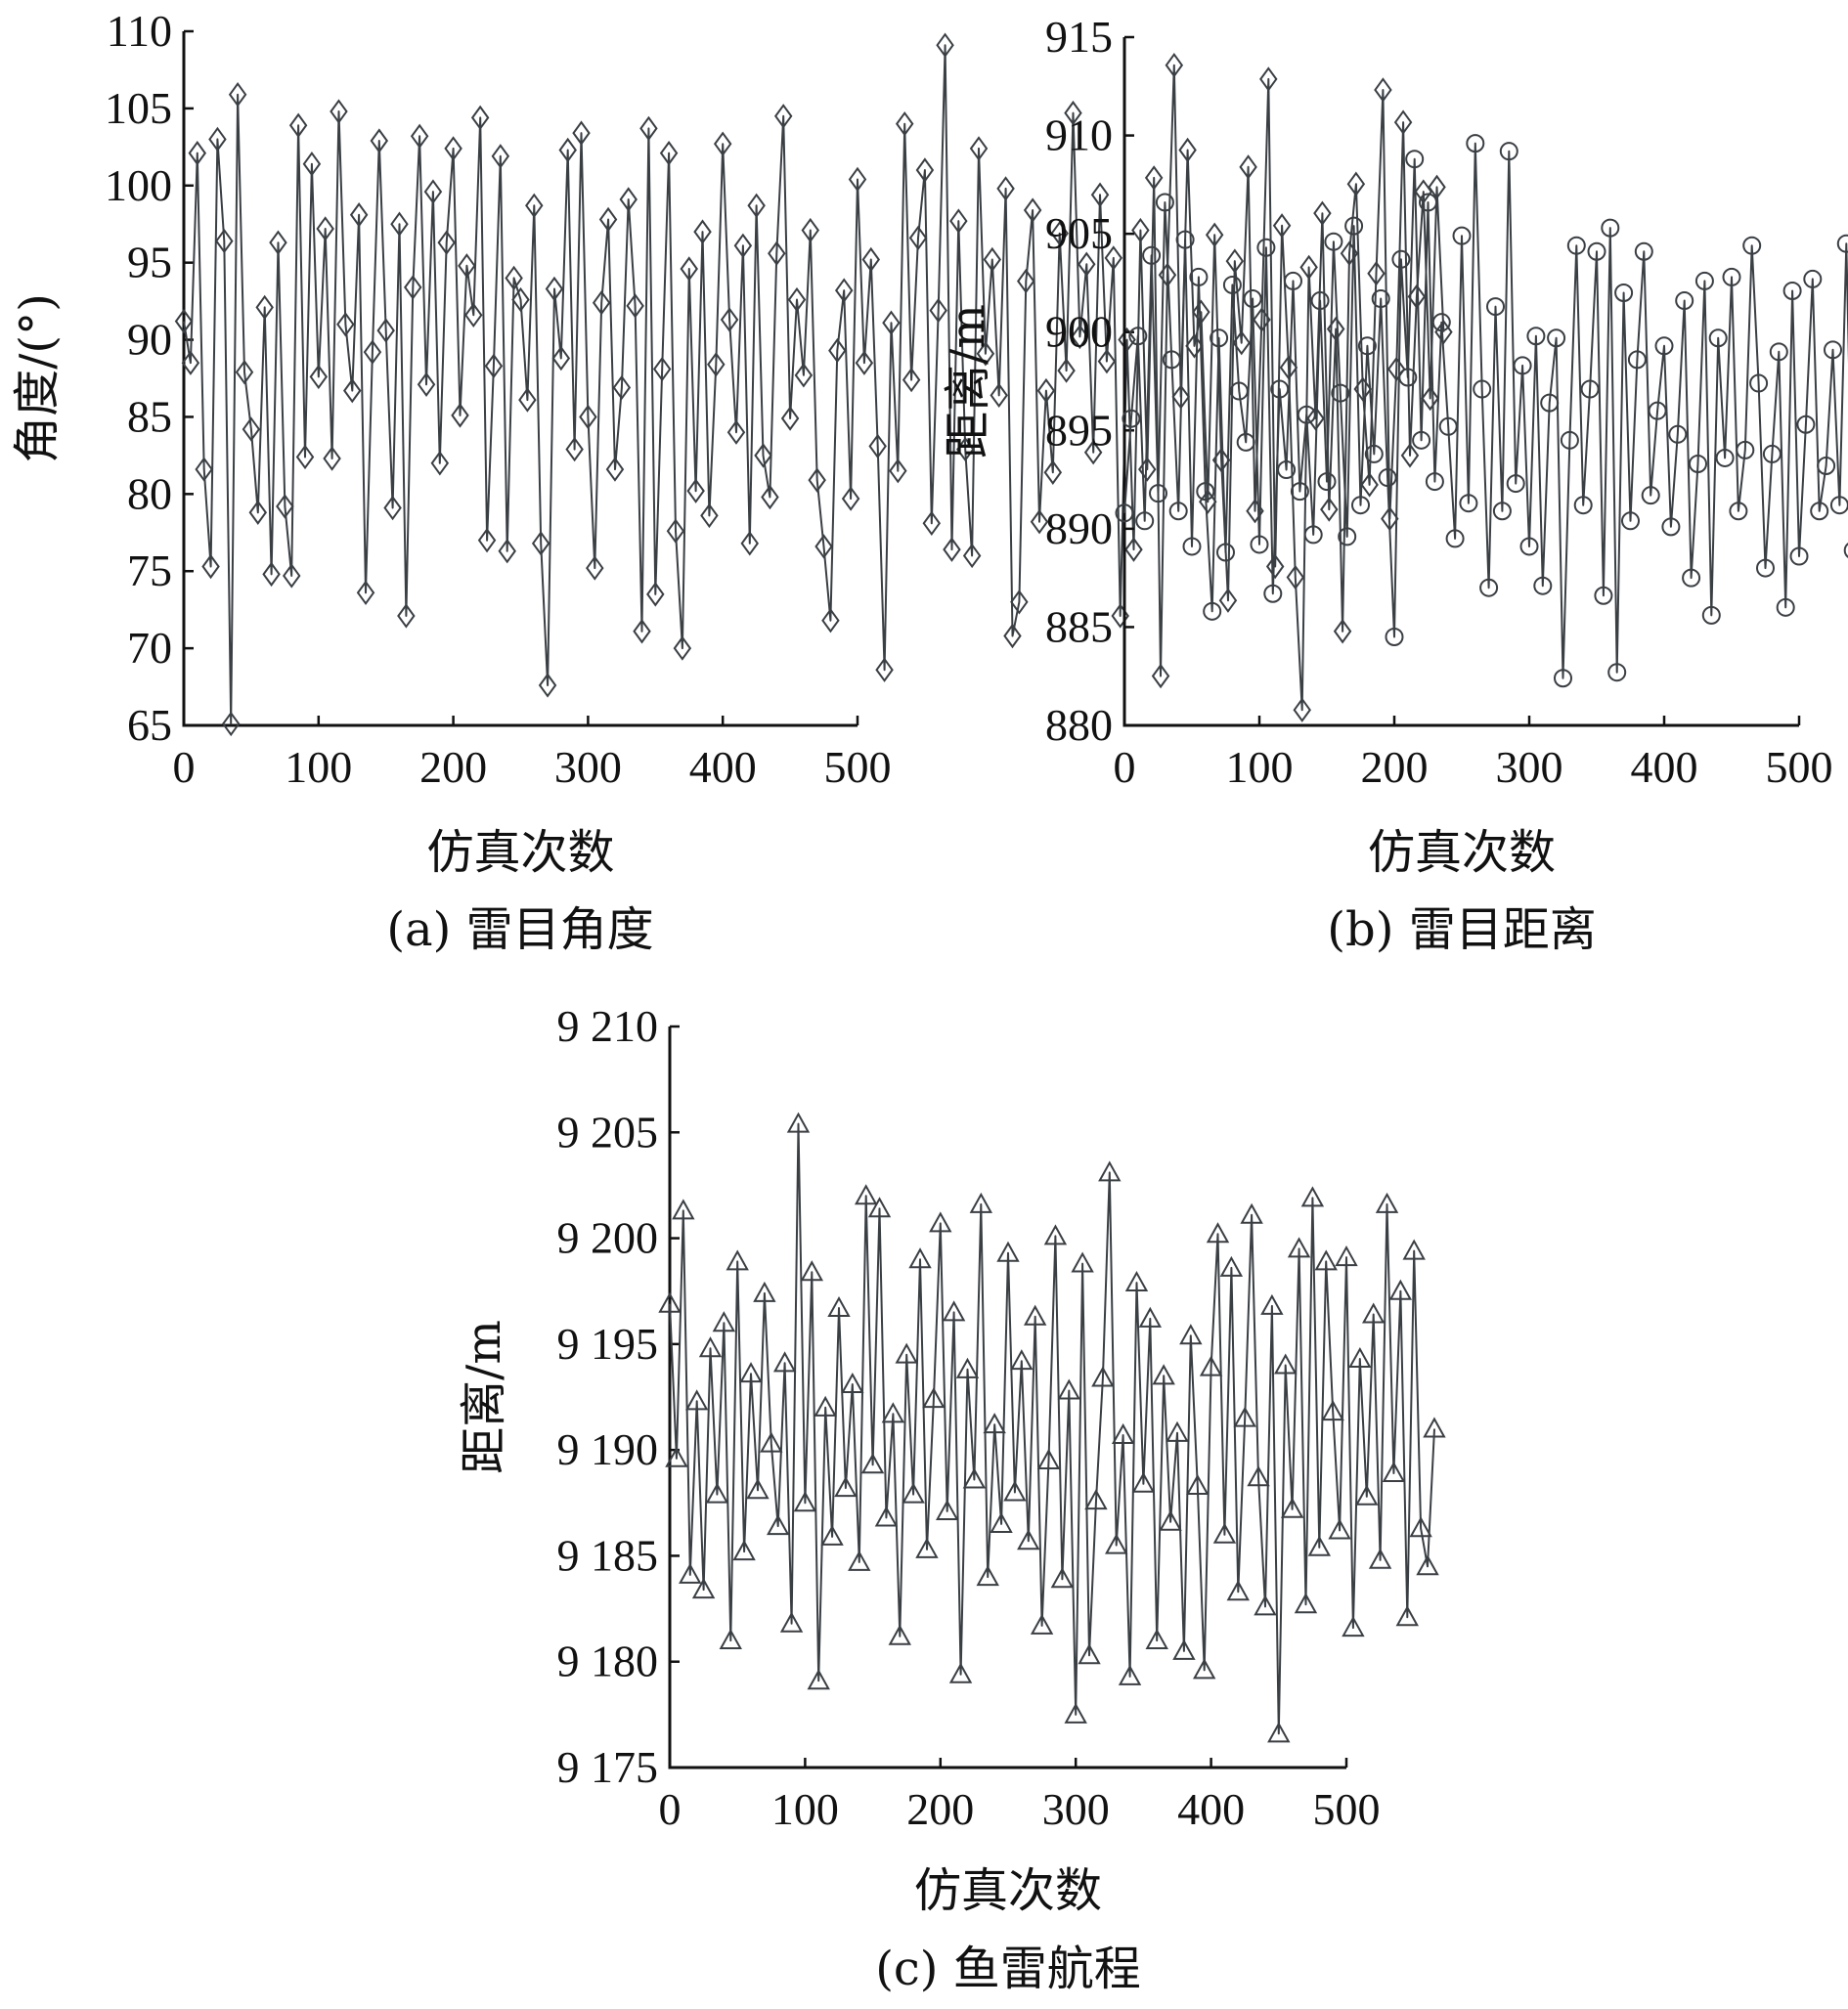  I want to click on y-tick-label: 9 210, so click(608, 1026).